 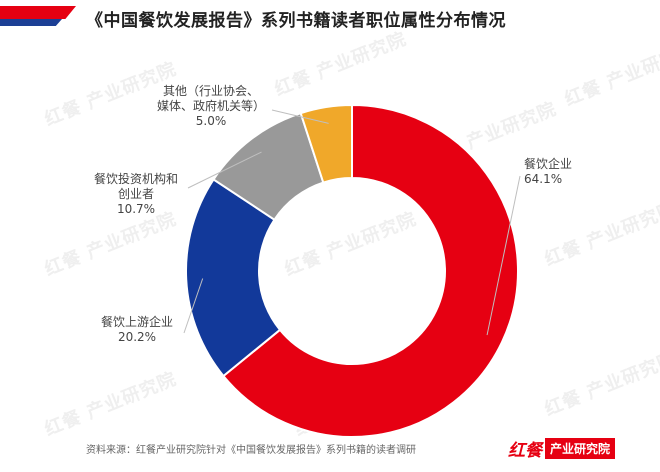 I want to click on slice-label-line: 其他（行业协会、, so click(x=210, y=91).